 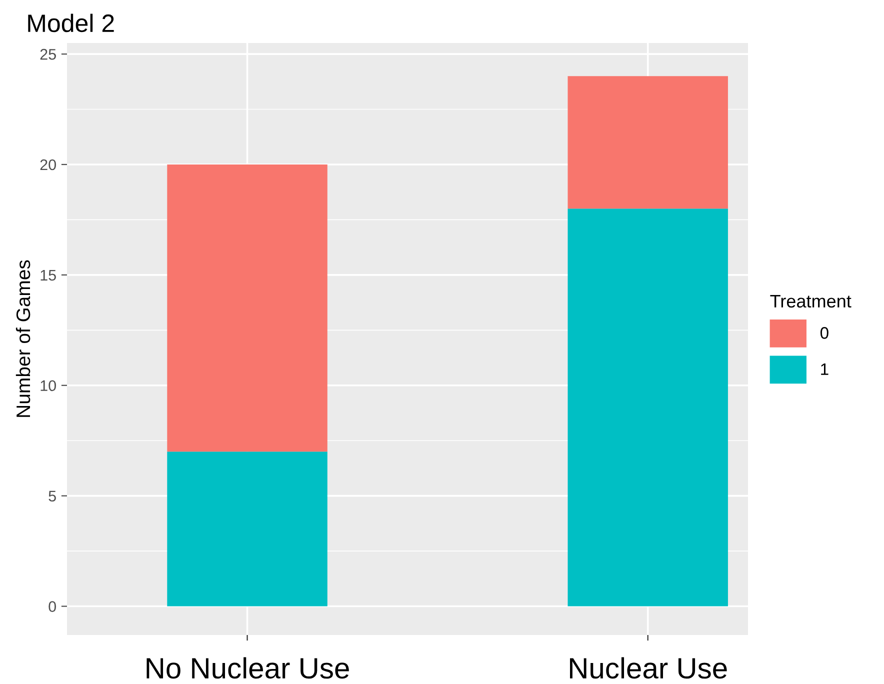 What do you see at coordinates (48, 54) in the screenshot?
I see `y-tick-label: 25` at bounding box center [48, 54].